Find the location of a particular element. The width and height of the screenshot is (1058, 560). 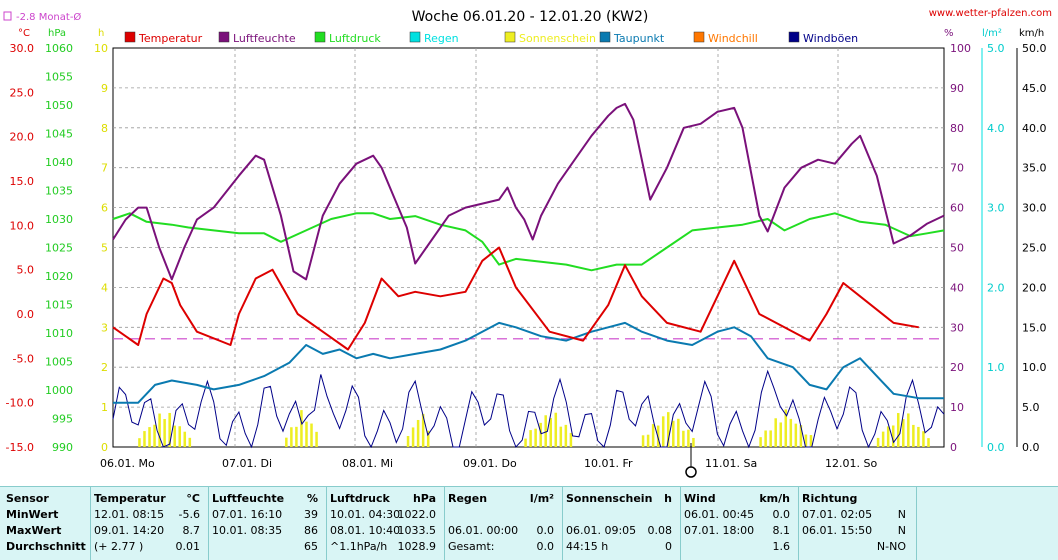

table-head-unit: °C is located at coordinates (193, 498).